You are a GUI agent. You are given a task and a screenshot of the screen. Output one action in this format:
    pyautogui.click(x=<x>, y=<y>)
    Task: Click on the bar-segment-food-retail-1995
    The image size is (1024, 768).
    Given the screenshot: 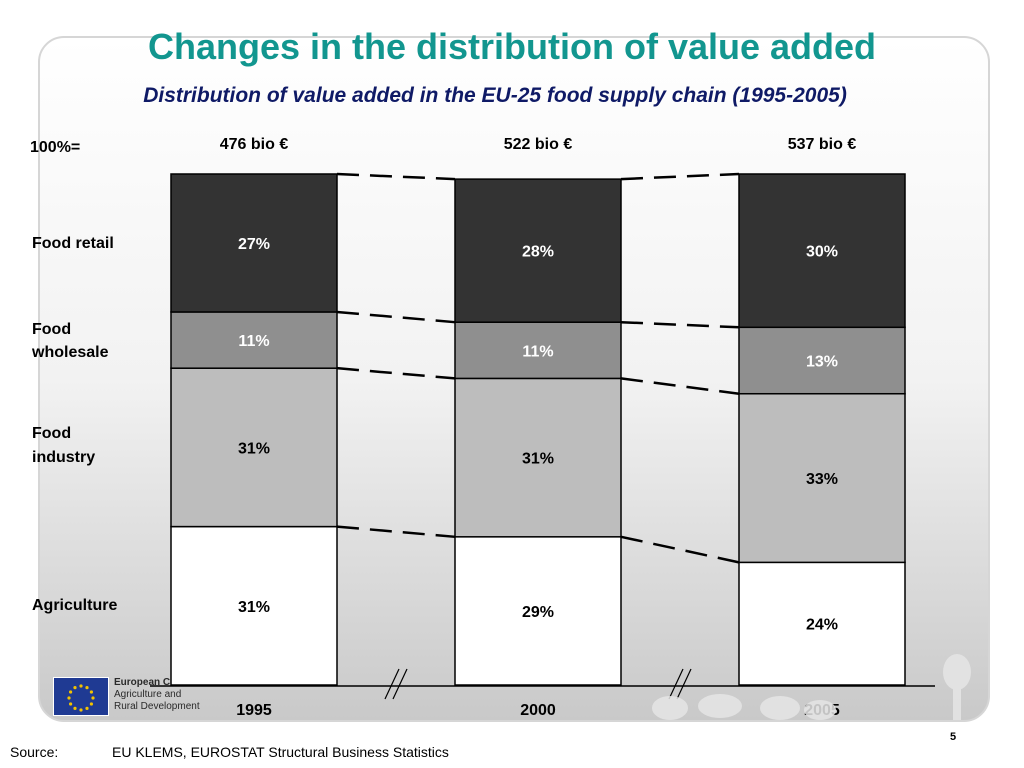 What is the action you would take?
    pyautogui.click(x=254, y=243)
    